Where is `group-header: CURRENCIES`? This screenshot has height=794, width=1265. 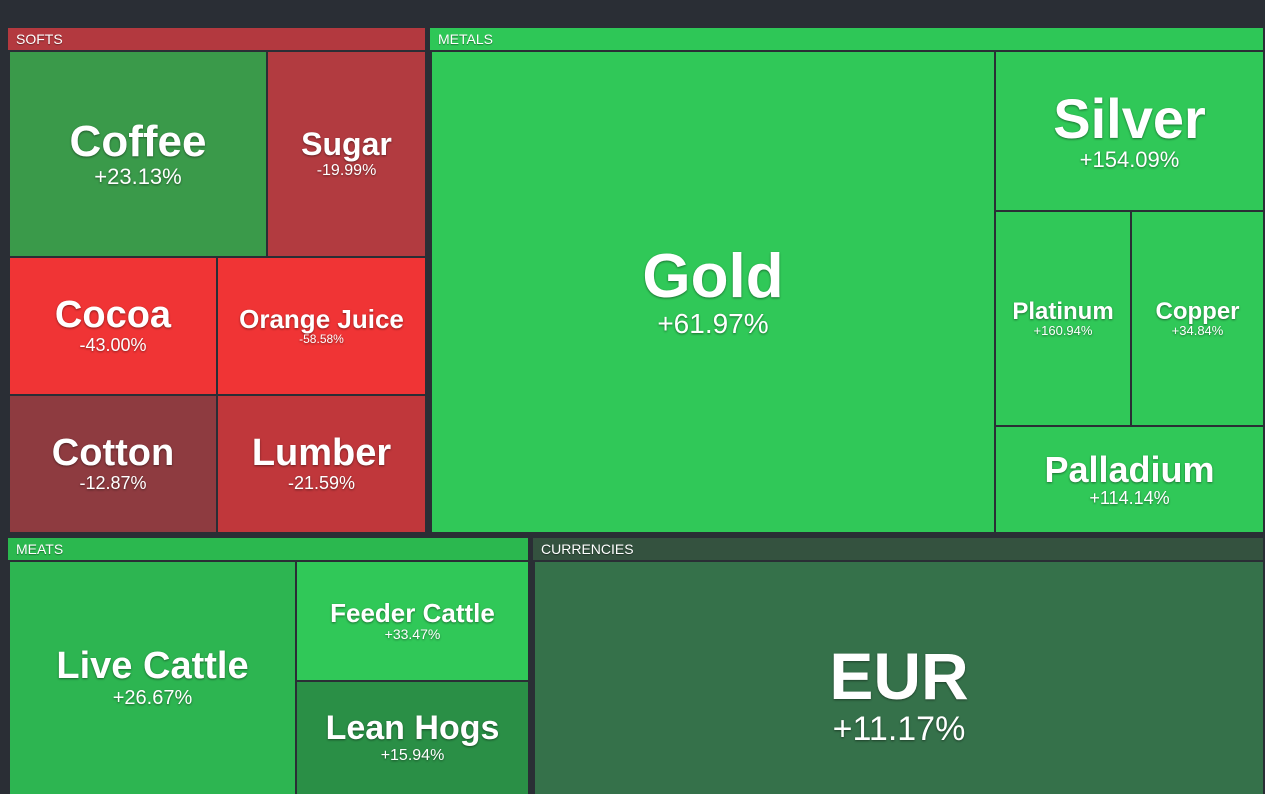 group-header: CURRENCIES is located at coordinates (898, 549).